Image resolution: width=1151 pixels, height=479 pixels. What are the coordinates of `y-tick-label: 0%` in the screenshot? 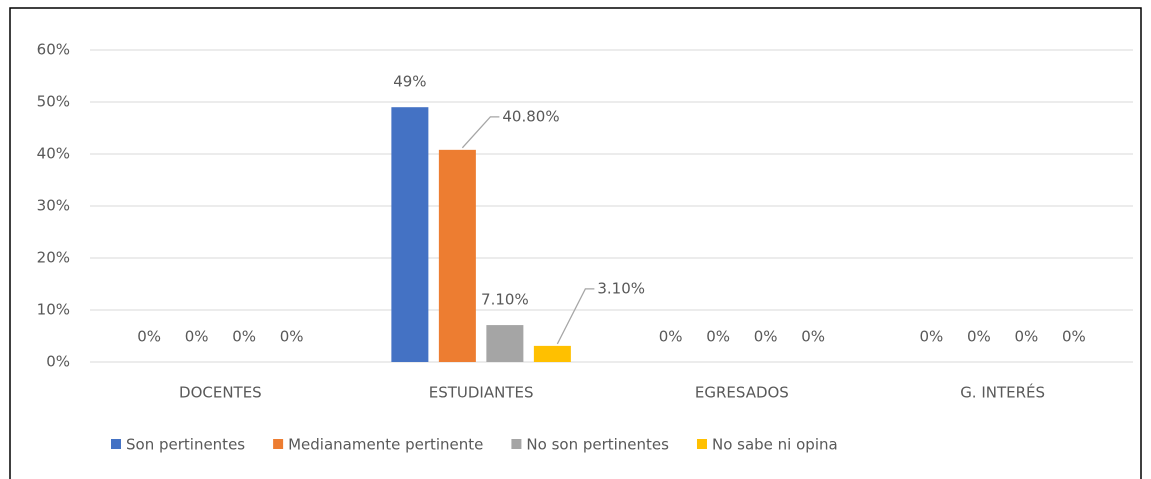 It's located at (58, 362).